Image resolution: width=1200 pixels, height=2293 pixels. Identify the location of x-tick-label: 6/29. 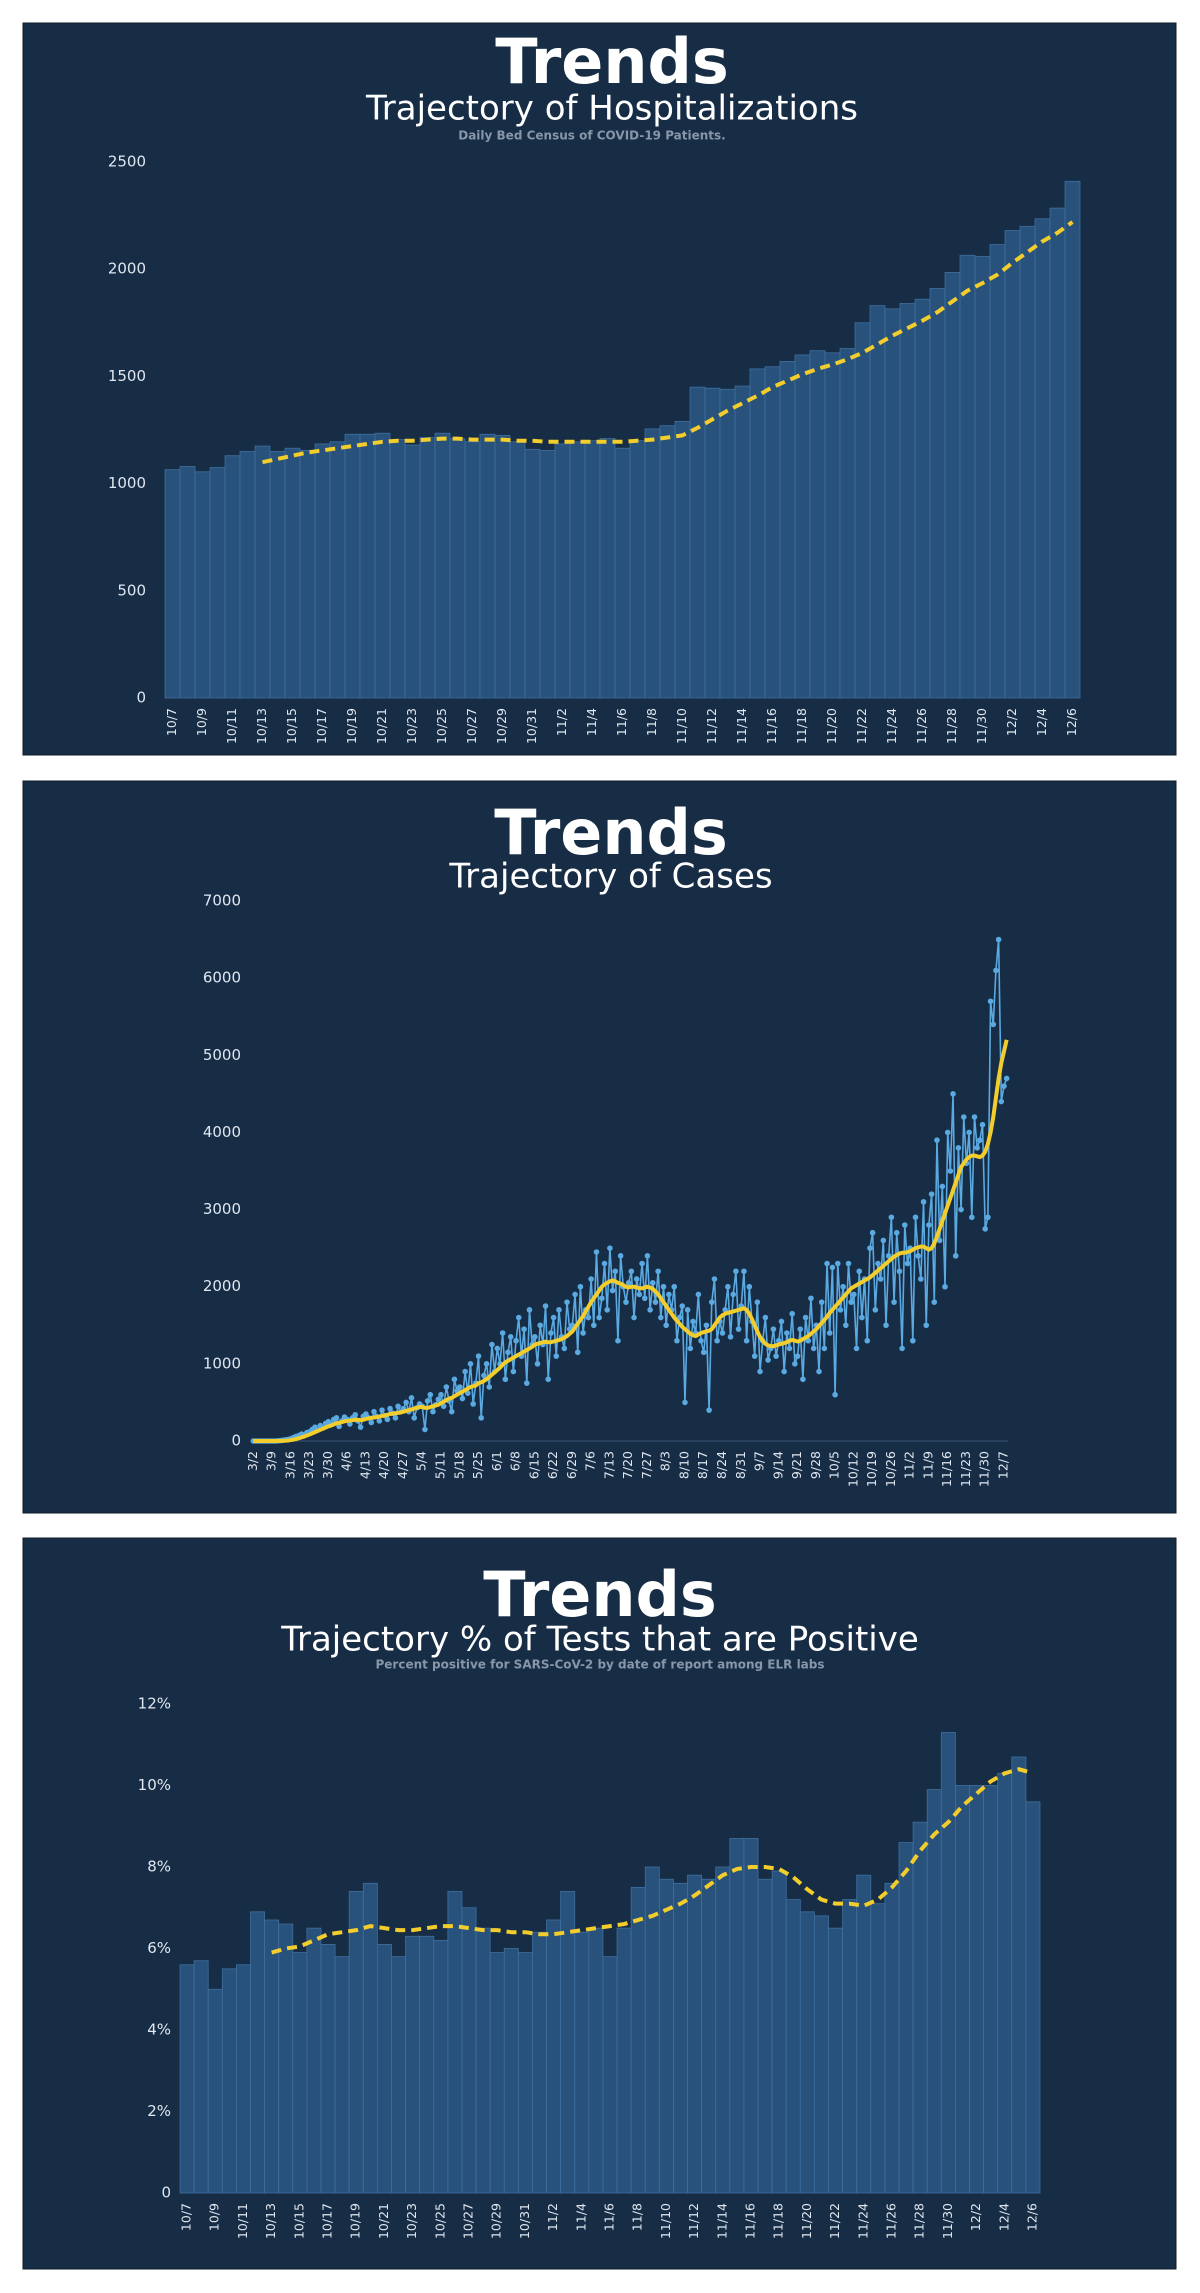
(571, 1465).